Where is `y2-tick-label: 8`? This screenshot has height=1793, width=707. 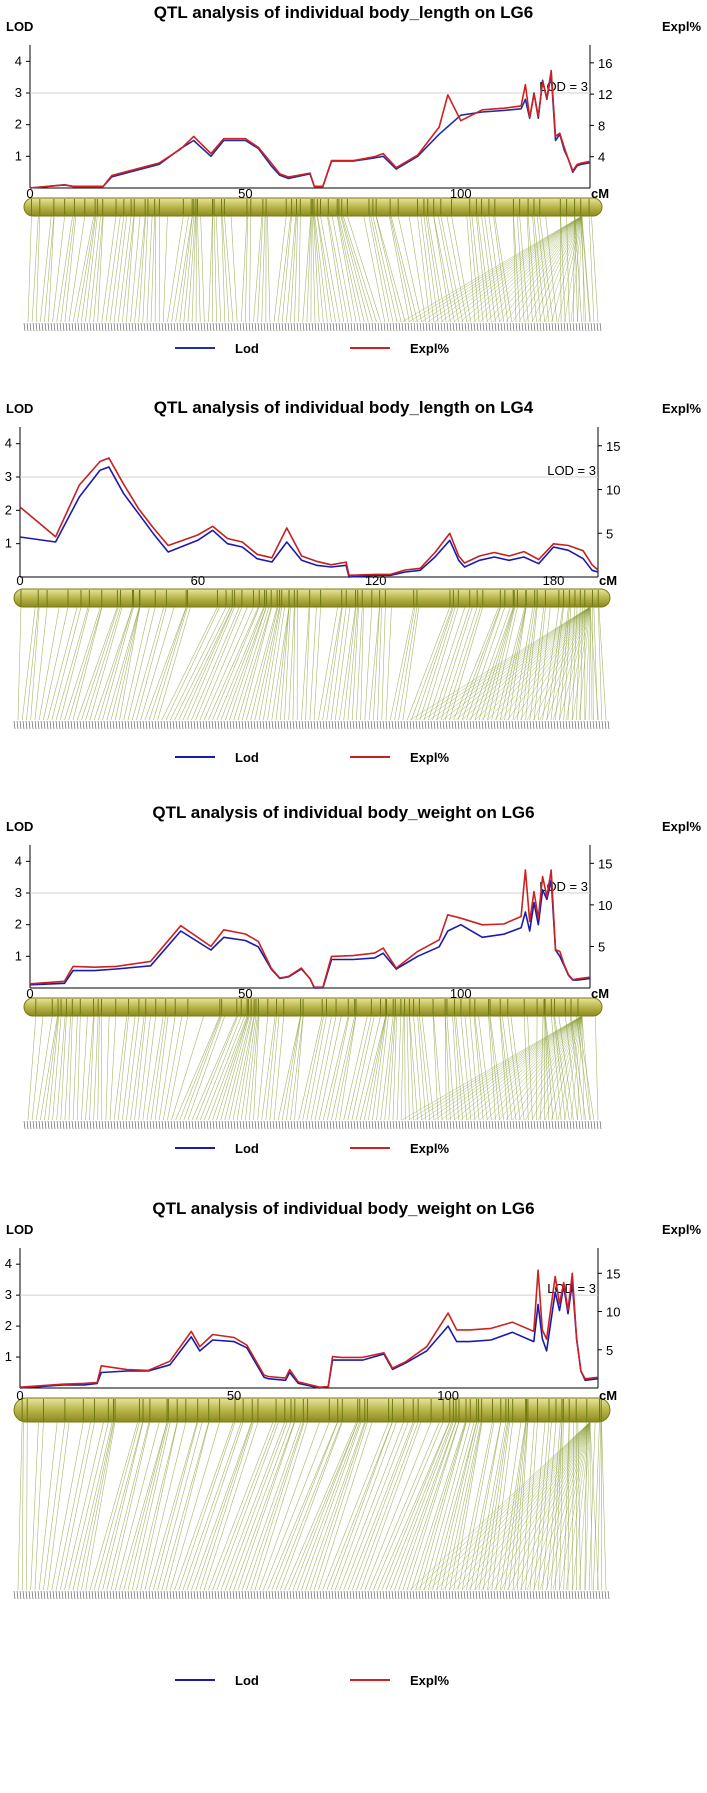
y2-tick-label: 8 is located at coordinates (601, 125).